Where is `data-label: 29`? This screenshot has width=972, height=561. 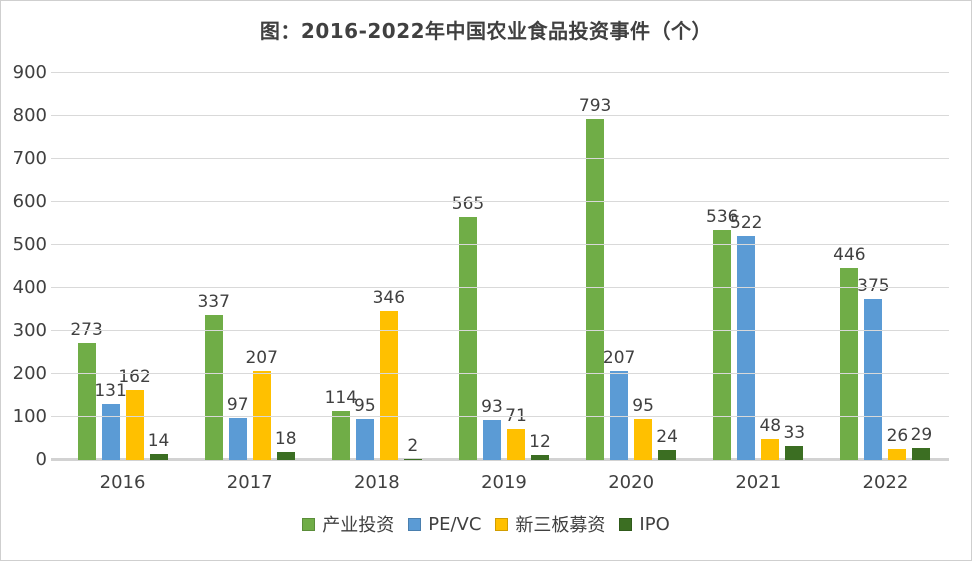
data-label: 29 is located at coordinates (921, 435).